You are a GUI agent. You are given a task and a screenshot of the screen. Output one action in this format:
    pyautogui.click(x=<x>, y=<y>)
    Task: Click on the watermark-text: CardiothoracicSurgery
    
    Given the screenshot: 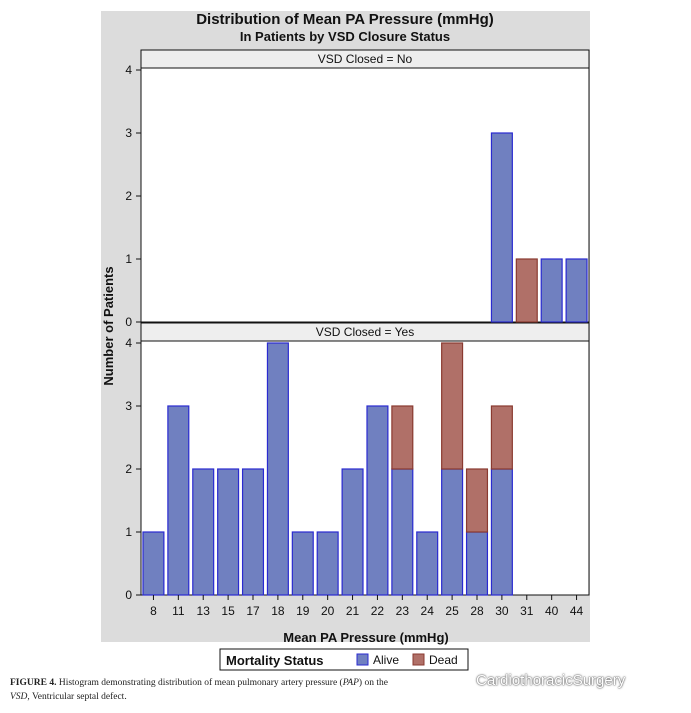 What is the action you would take?
    pyautogui.click(x=551, y=680)
    